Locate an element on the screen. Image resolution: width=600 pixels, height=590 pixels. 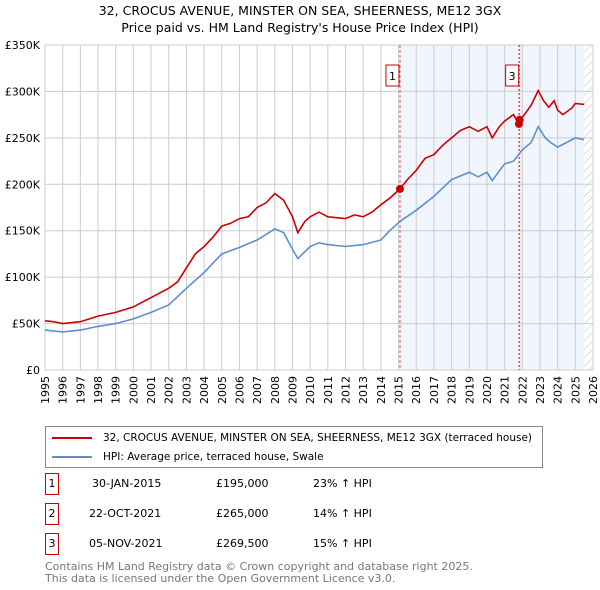
legend-swatch-property is located at coordinates (72, 438).